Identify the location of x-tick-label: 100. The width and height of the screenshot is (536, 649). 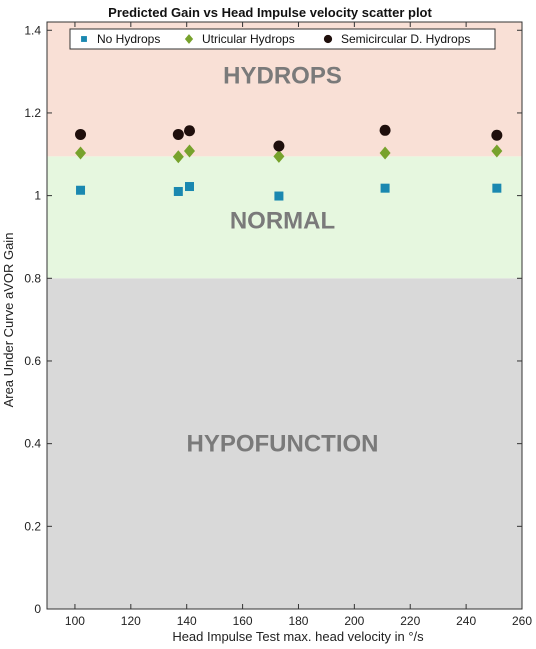
(75, 621).